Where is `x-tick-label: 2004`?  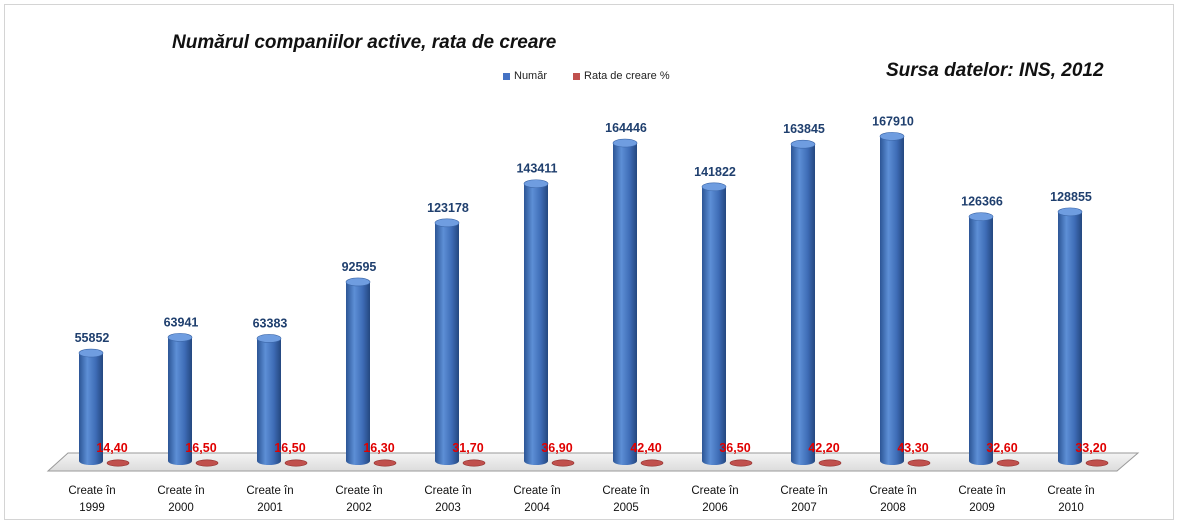 x-tick-label: 2004 is located at coordinates (537, 508).